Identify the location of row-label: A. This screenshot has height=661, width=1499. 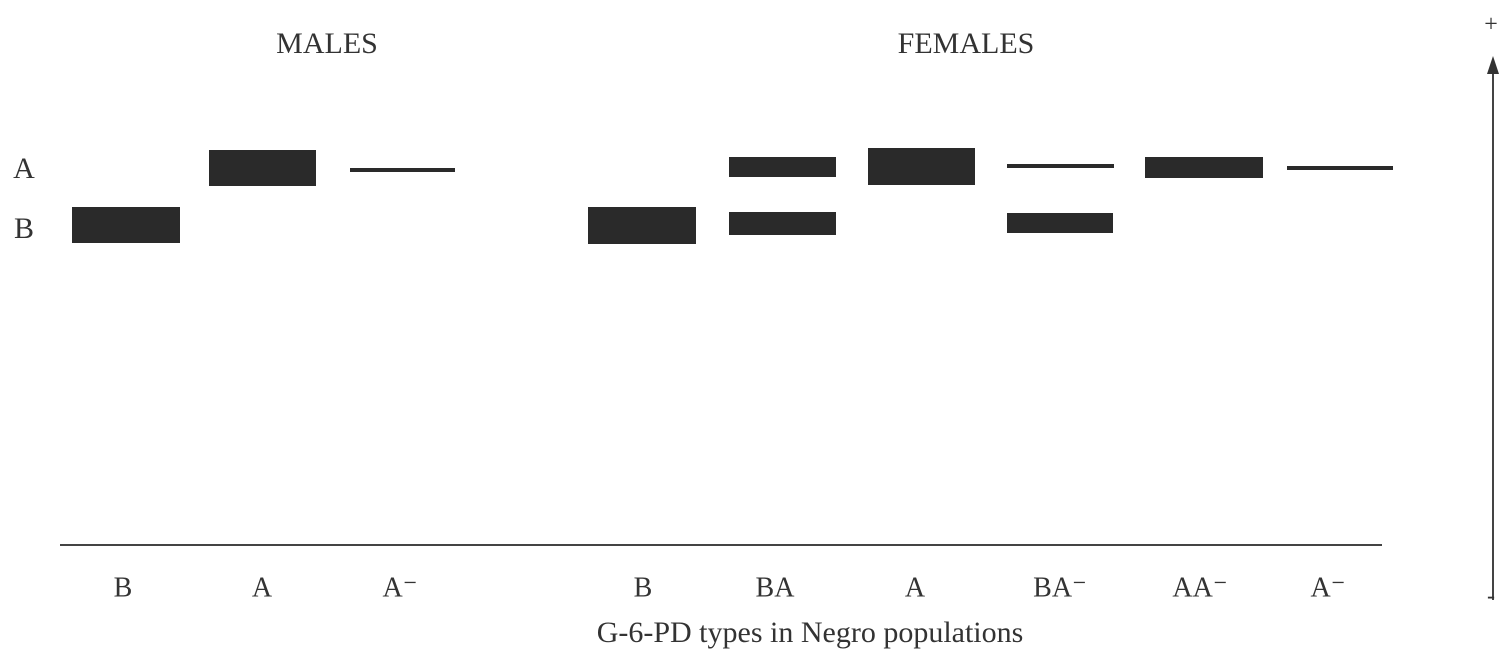
(24, 168).